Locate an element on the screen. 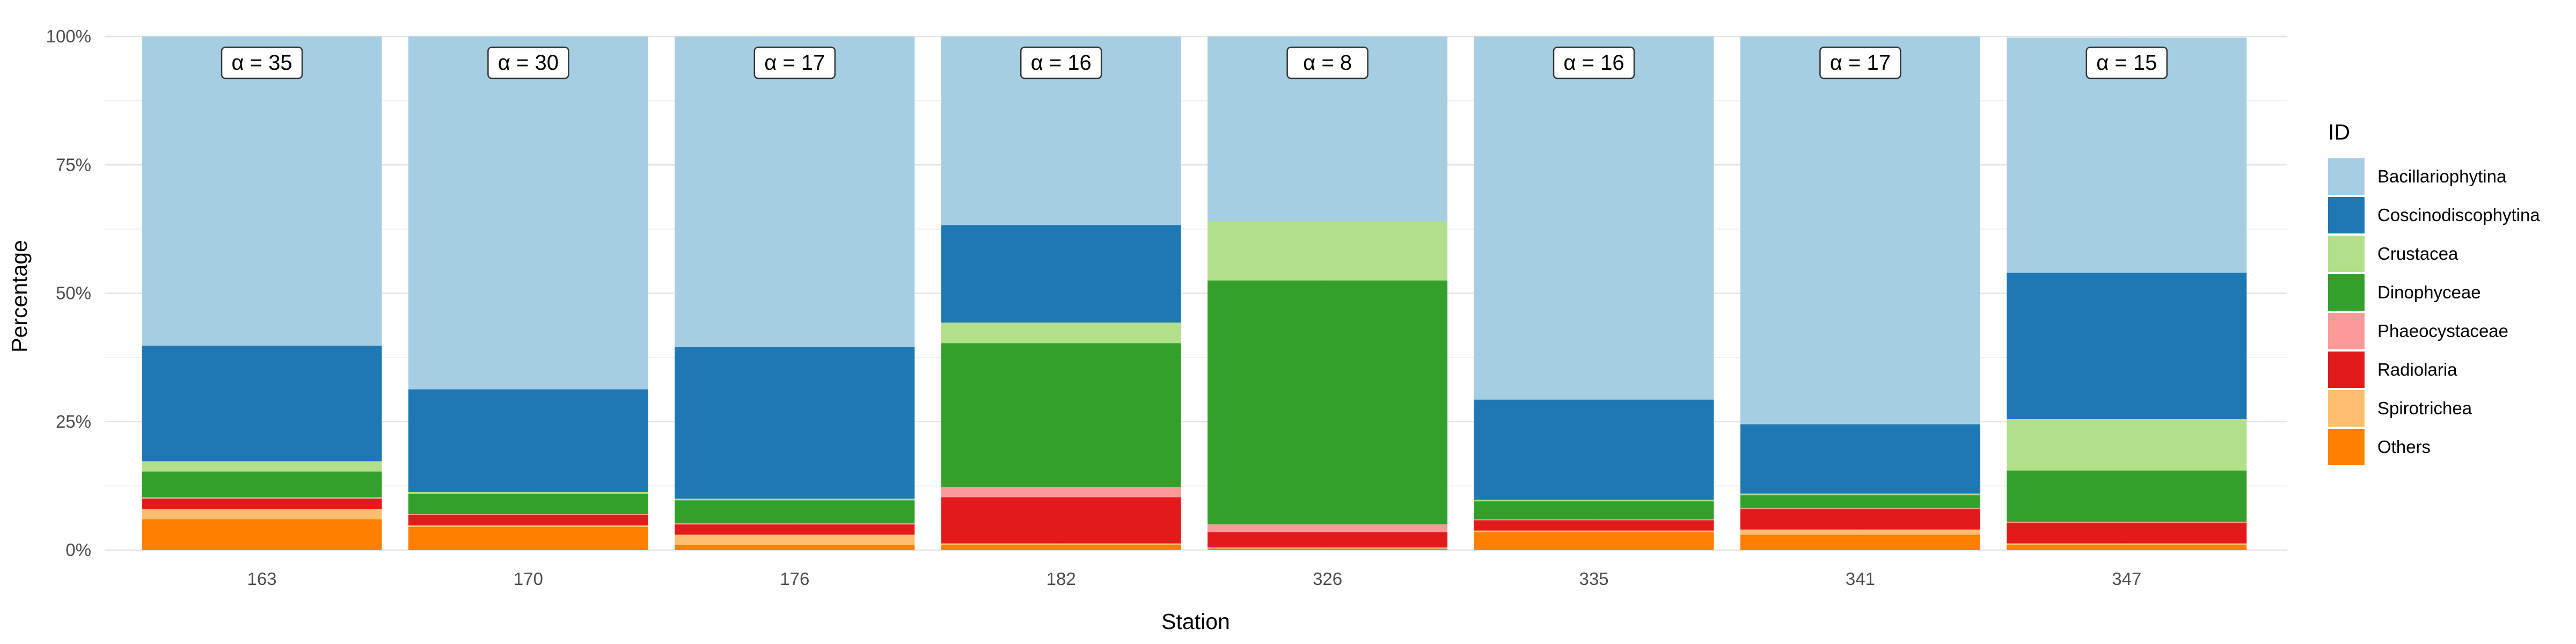 The image size is (2576, 644). y-tick-label: 75% is located at coordinates (73, 164).